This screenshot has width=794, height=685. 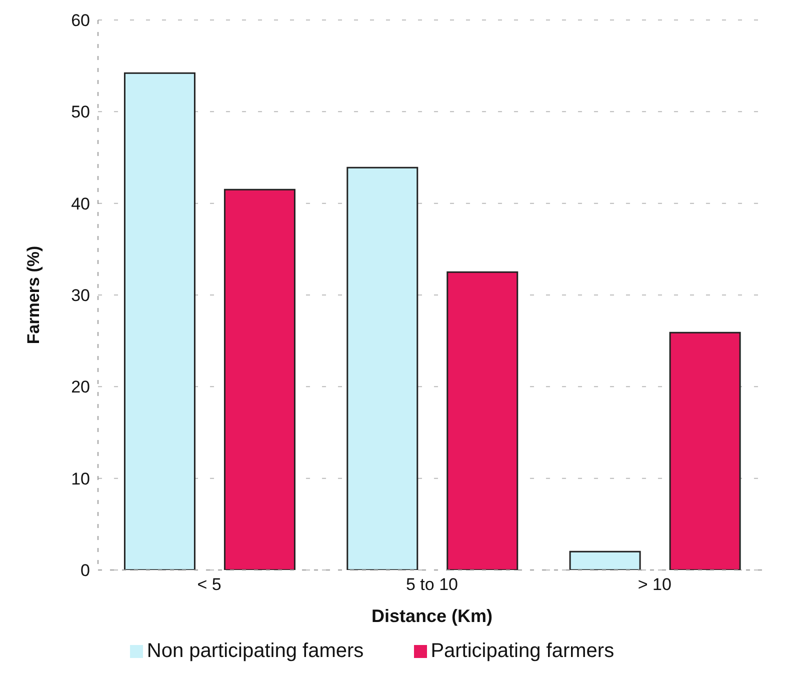 What do you see at coordinates (80, 112) in the screenshot?
I see `y-tick-label: 50` at bounding box center [80, 112].